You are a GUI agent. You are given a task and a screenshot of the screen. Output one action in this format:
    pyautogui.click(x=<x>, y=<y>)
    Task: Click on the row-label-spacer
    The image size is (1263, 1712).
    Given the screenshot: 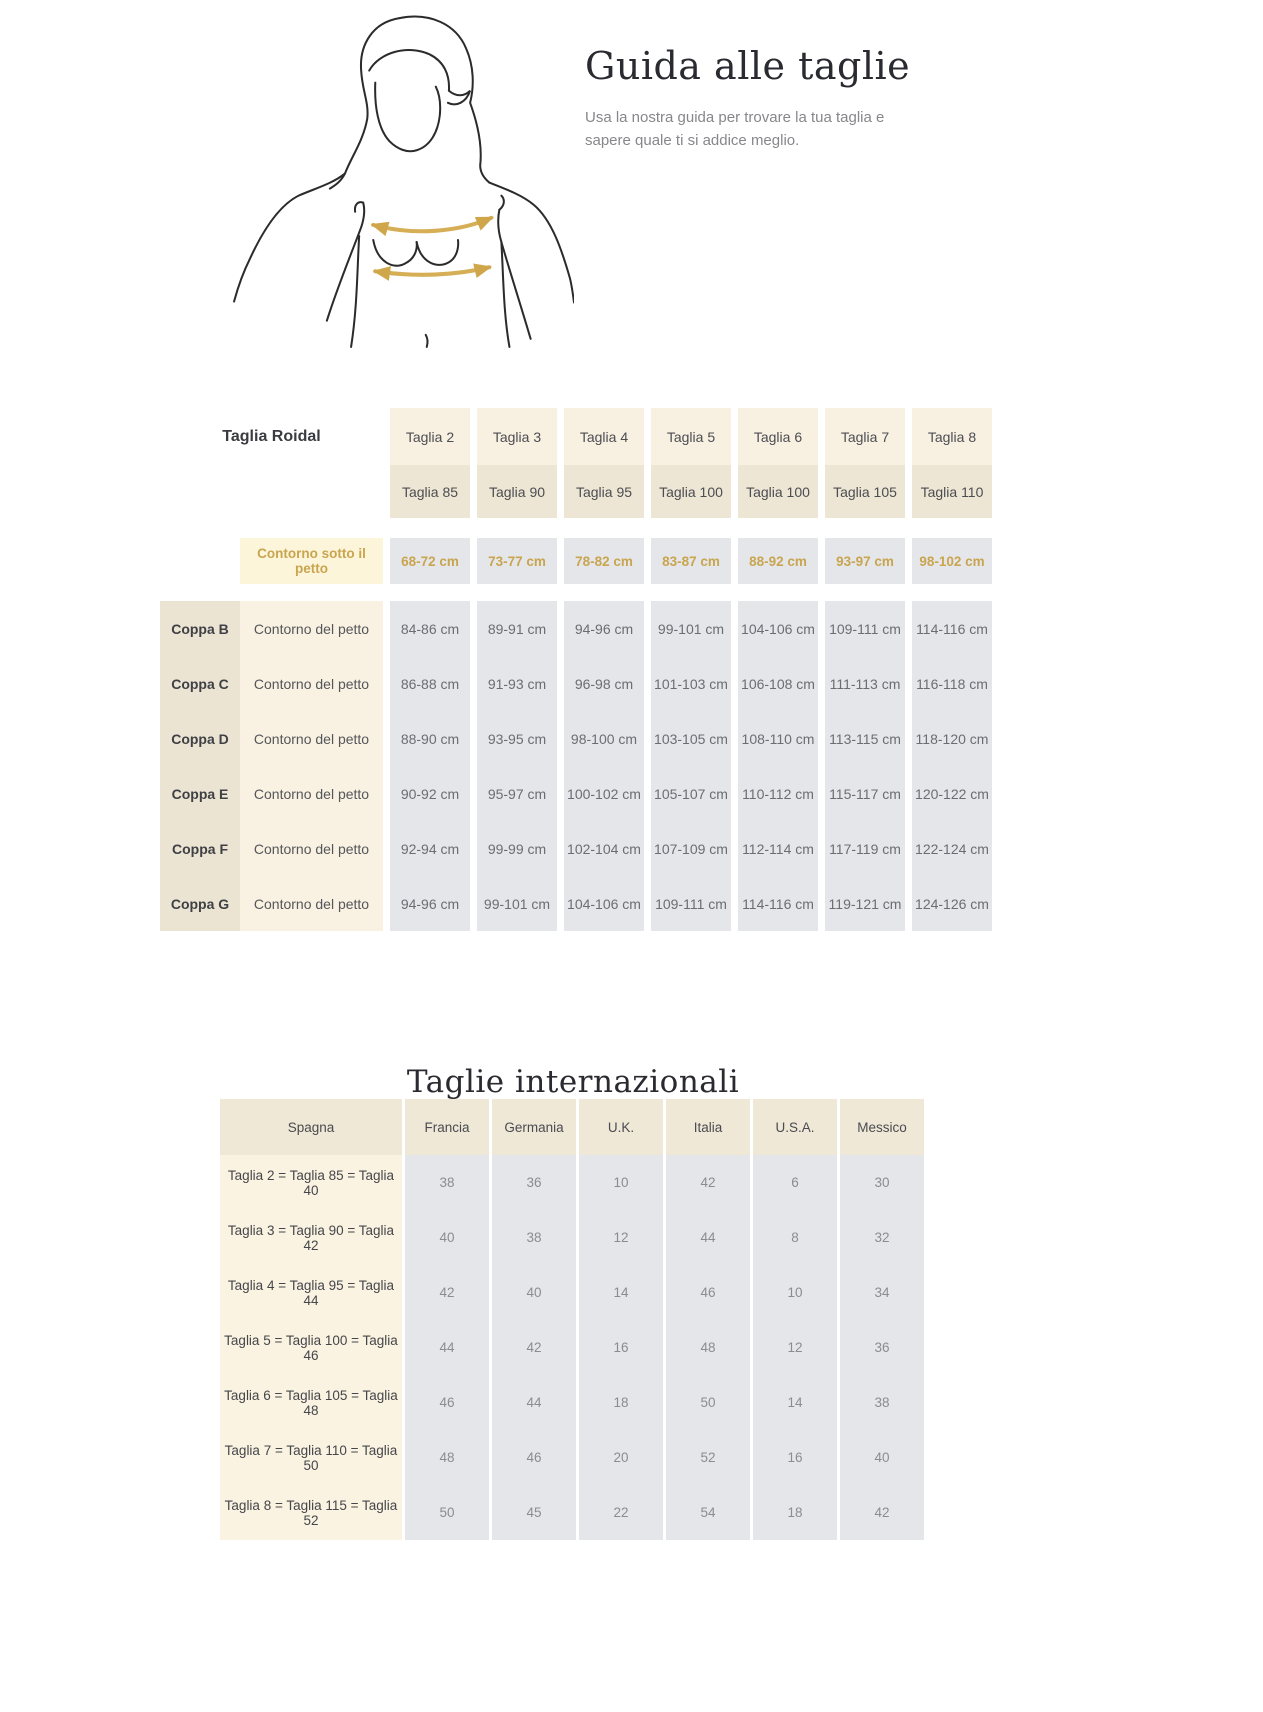 What is the action you would take?
    pyautogui.click(x=271, y=491)
    